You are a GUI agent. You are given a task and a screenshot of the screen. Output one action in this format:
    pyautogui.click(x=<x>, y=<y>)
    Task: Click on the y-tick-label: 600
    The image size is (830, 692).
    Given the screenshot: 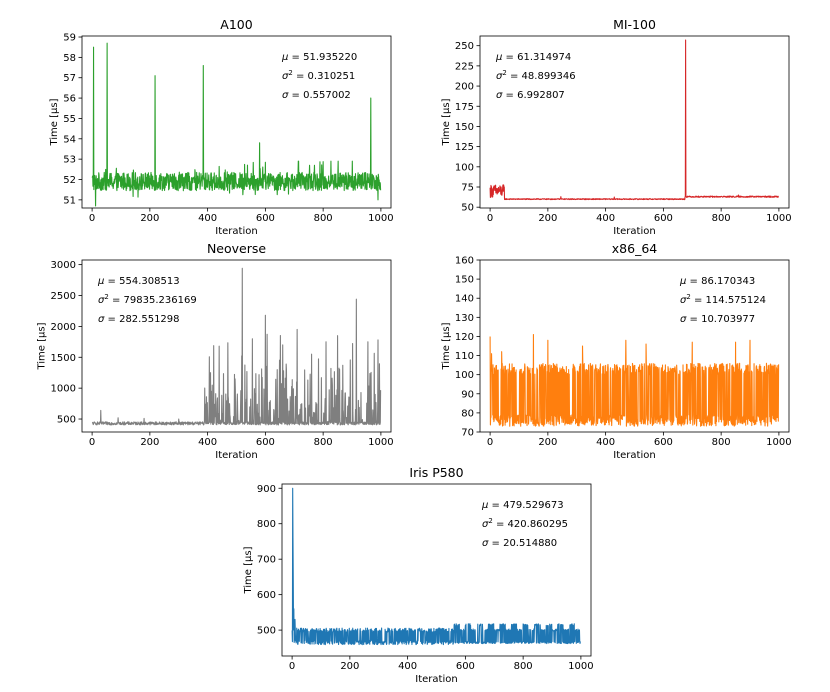 What is the action you would take?
    pyautogui.click(x=266, y=595)
    